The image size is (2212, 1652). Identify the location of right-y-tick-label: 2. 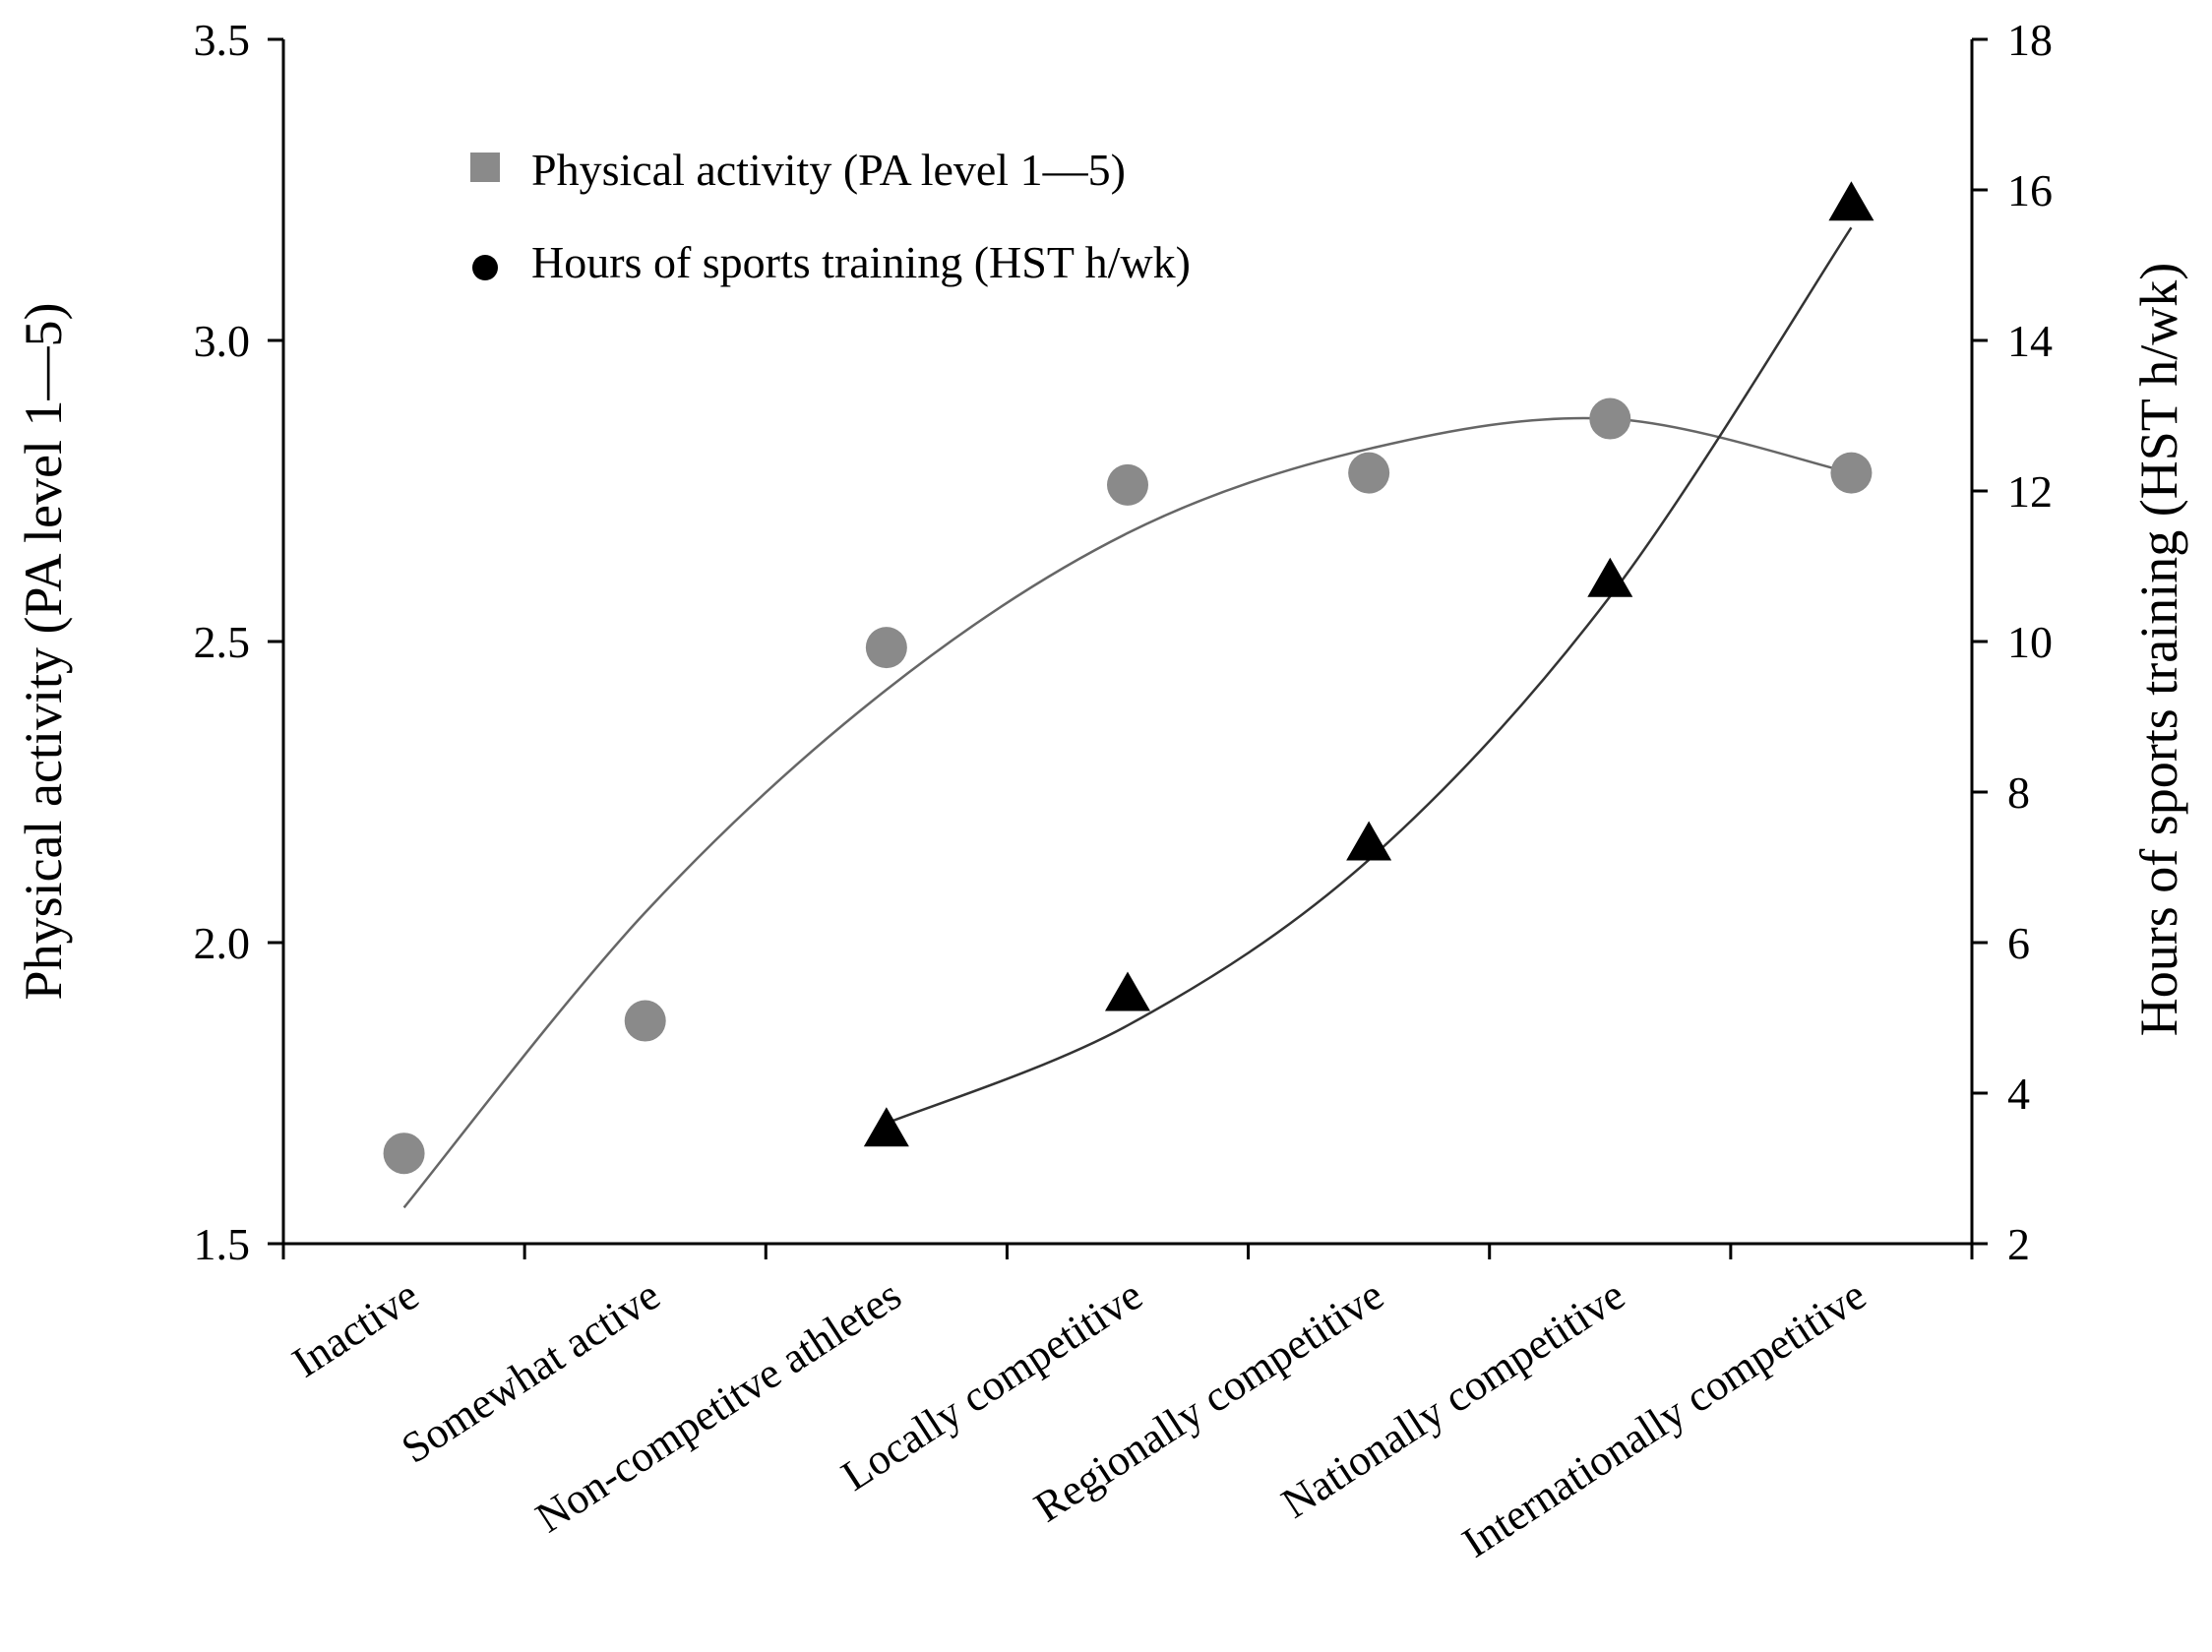
(2018, 1244).